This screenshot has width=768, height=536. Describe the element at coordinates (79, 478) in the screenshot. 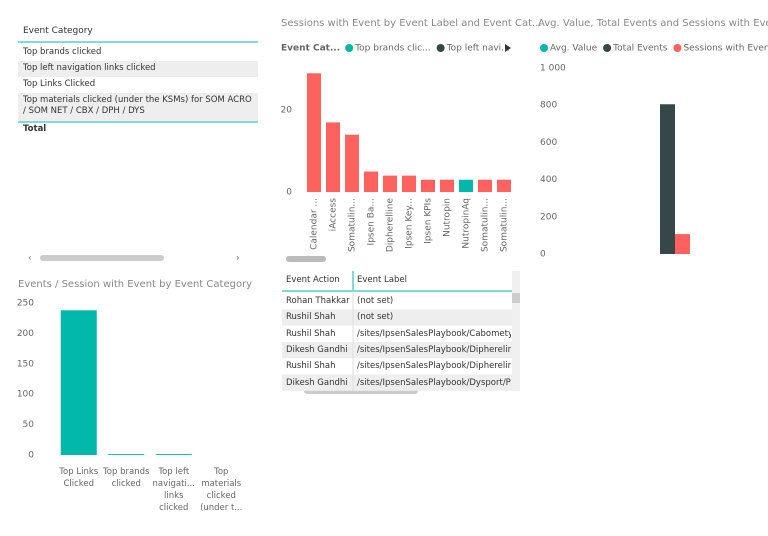

I see `x-tick-label: Top Links Clicked` at that location.